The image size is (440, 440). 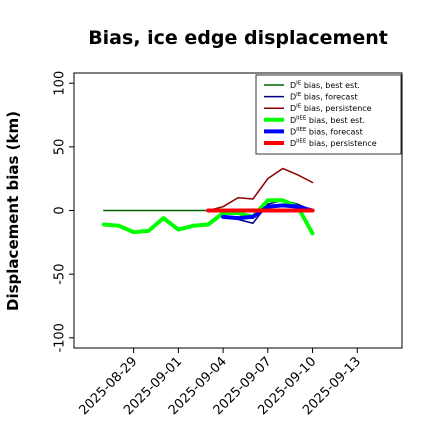 I want to click on legend-entry-label: DIIEE bias, persistence, so click(x=333, y=144).